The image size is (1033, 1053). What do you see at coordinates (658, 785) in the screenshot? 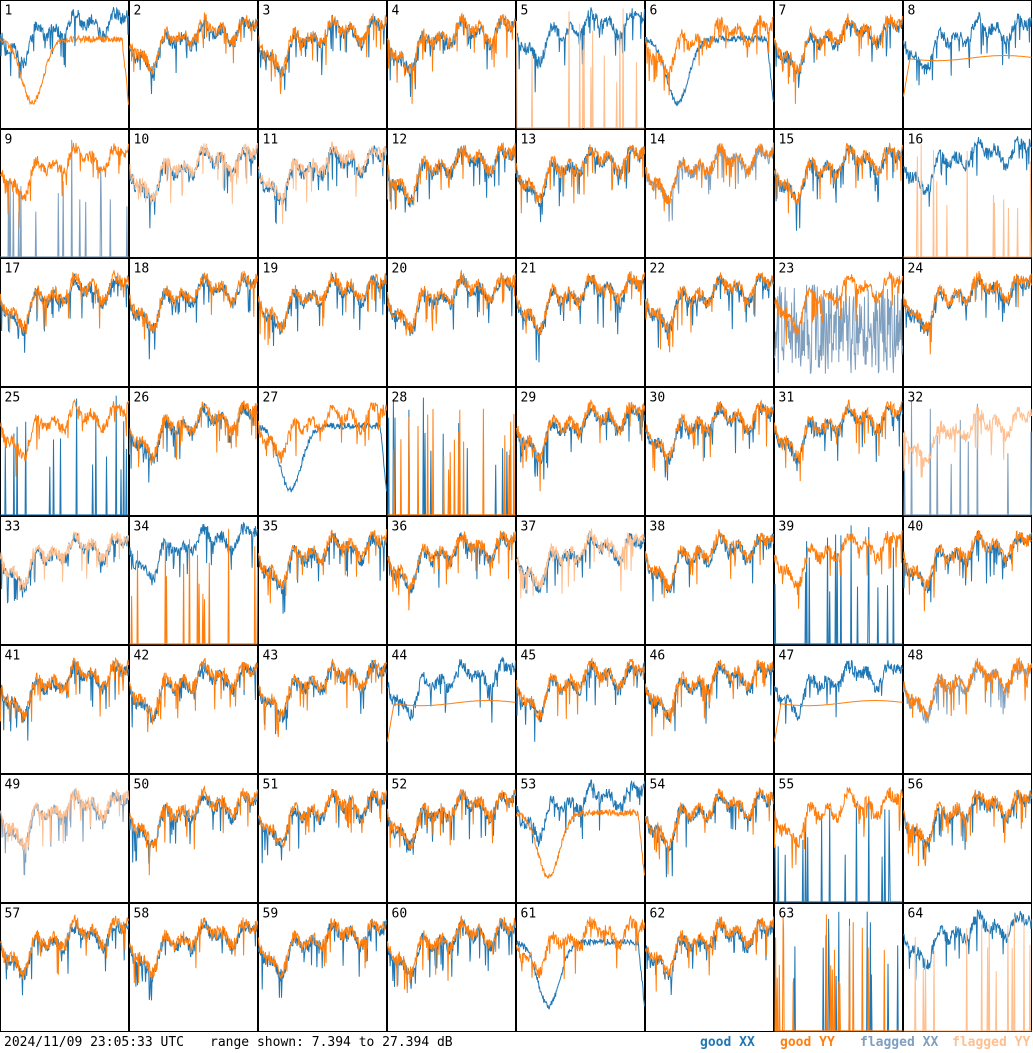
I see `panel-label: 54` at bounding box center [658, 785].